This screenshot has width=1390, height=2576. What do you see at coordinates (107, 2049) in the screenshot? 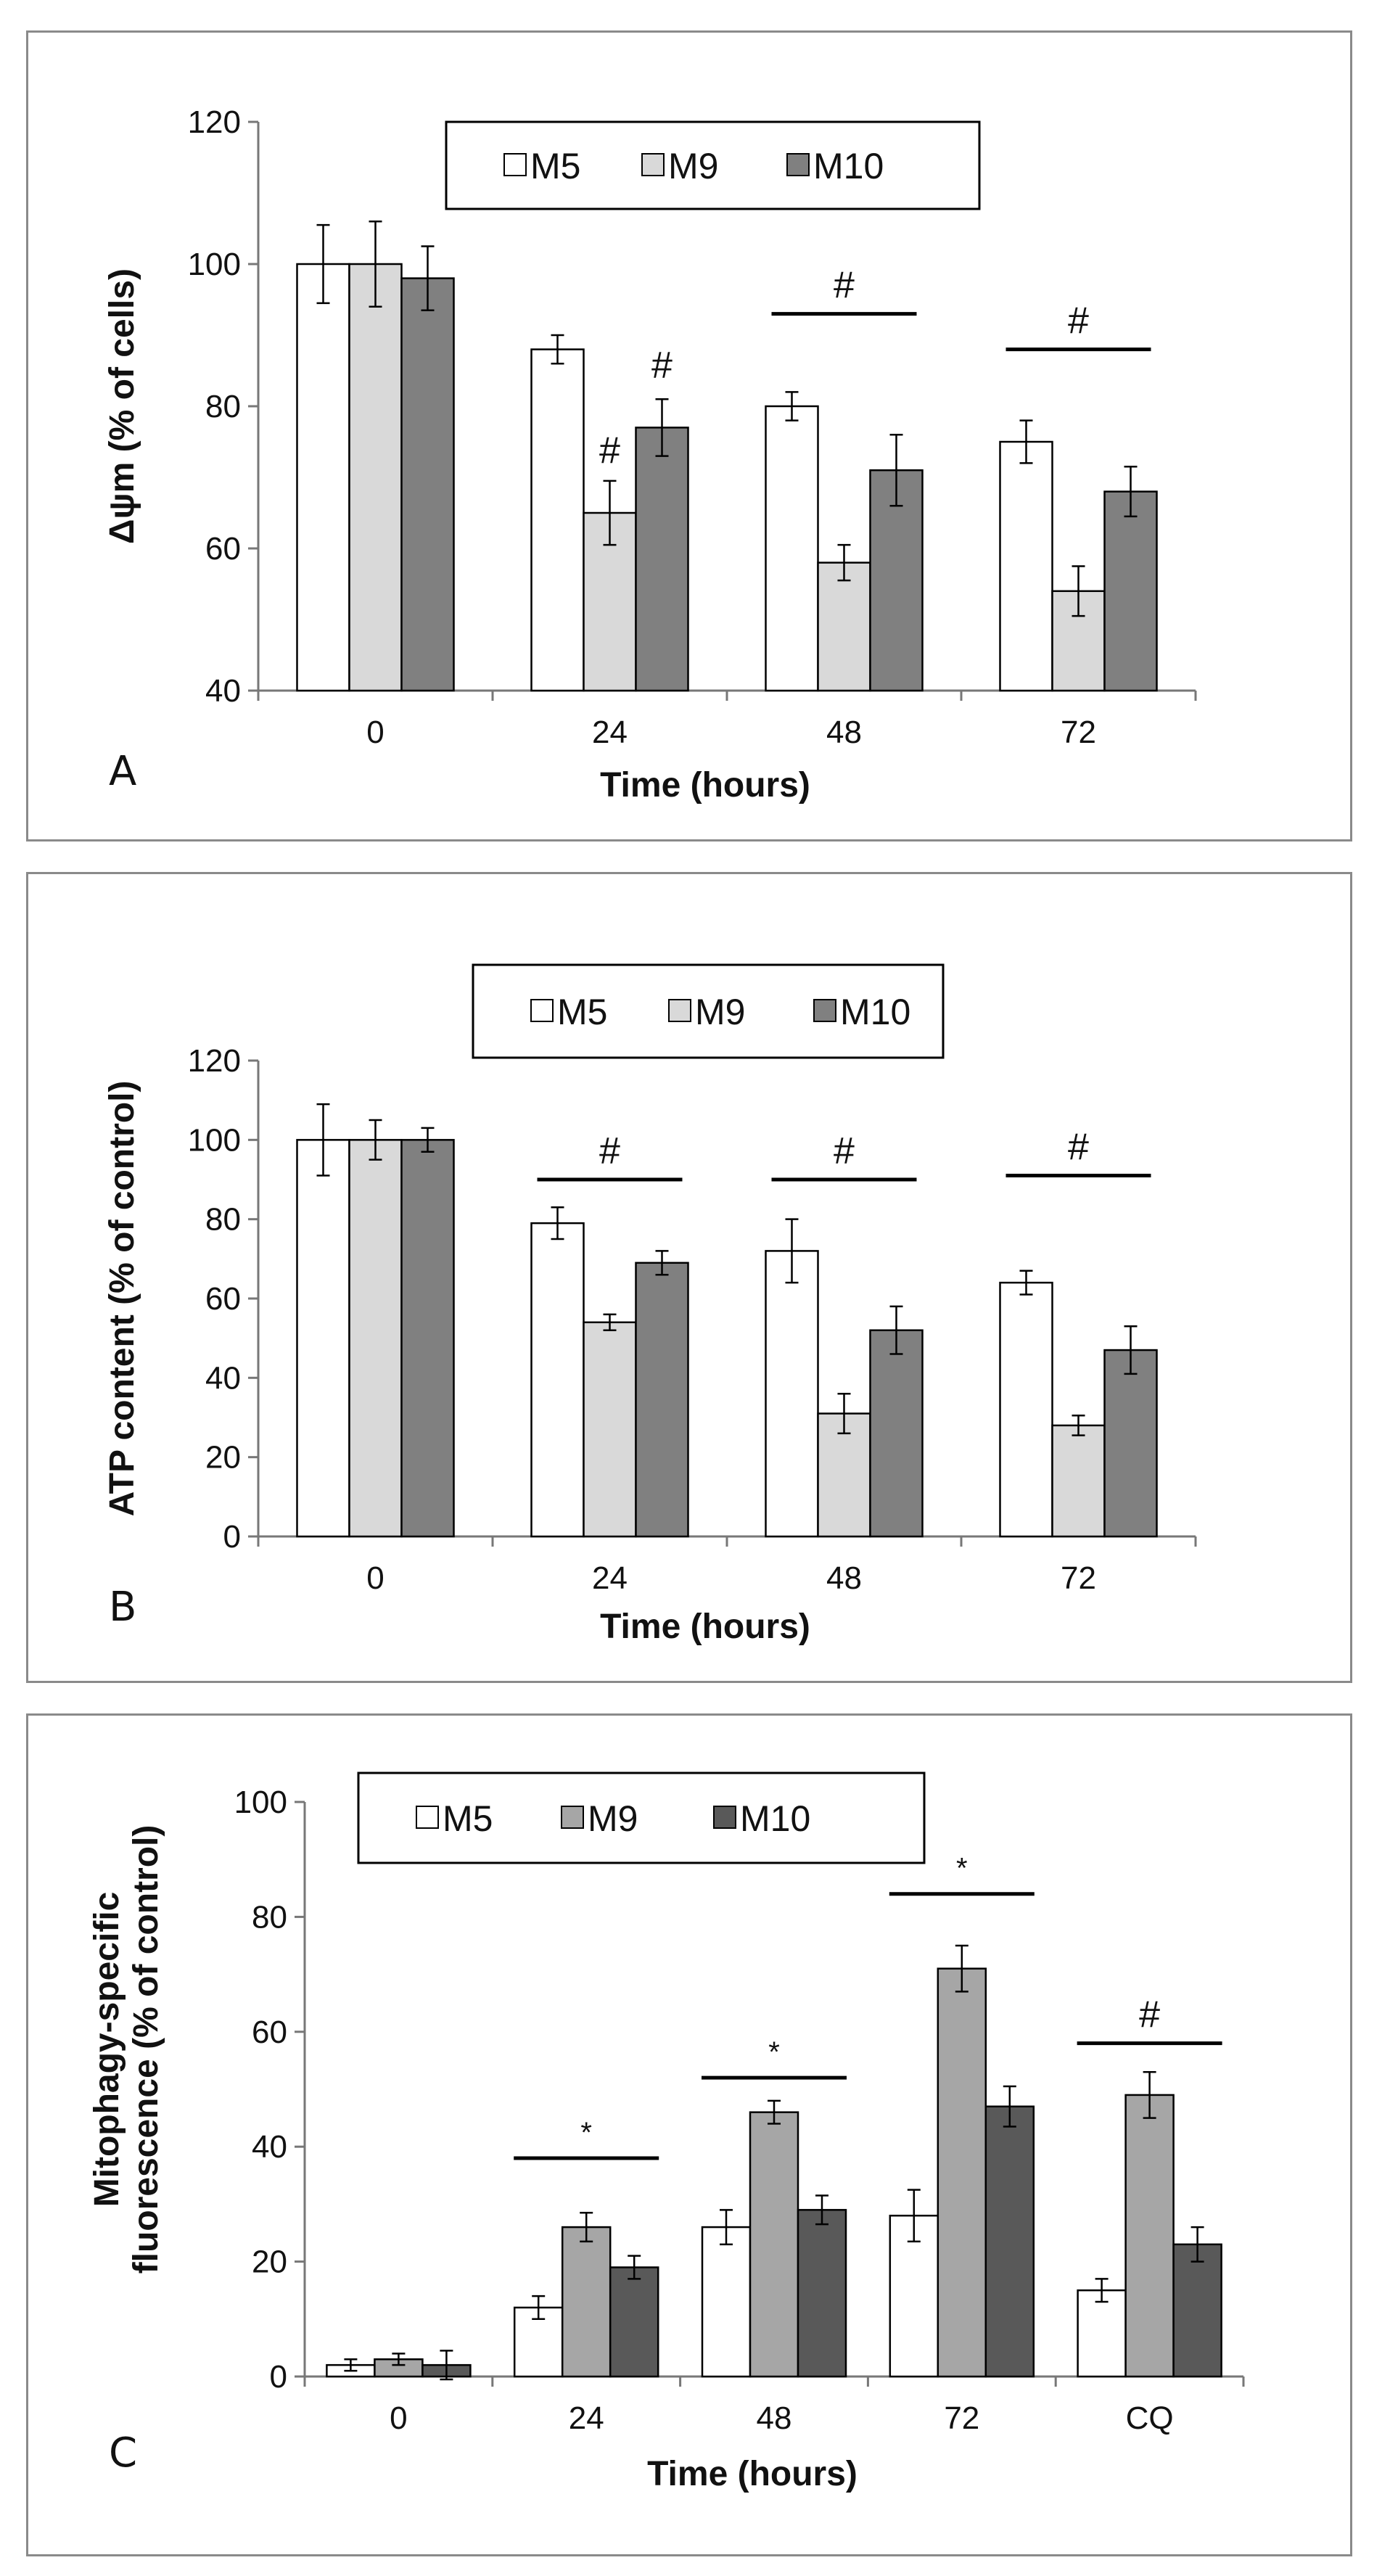
I see `y-axis-title: Mitophagy-specific` at bounding box center [107, 2049].